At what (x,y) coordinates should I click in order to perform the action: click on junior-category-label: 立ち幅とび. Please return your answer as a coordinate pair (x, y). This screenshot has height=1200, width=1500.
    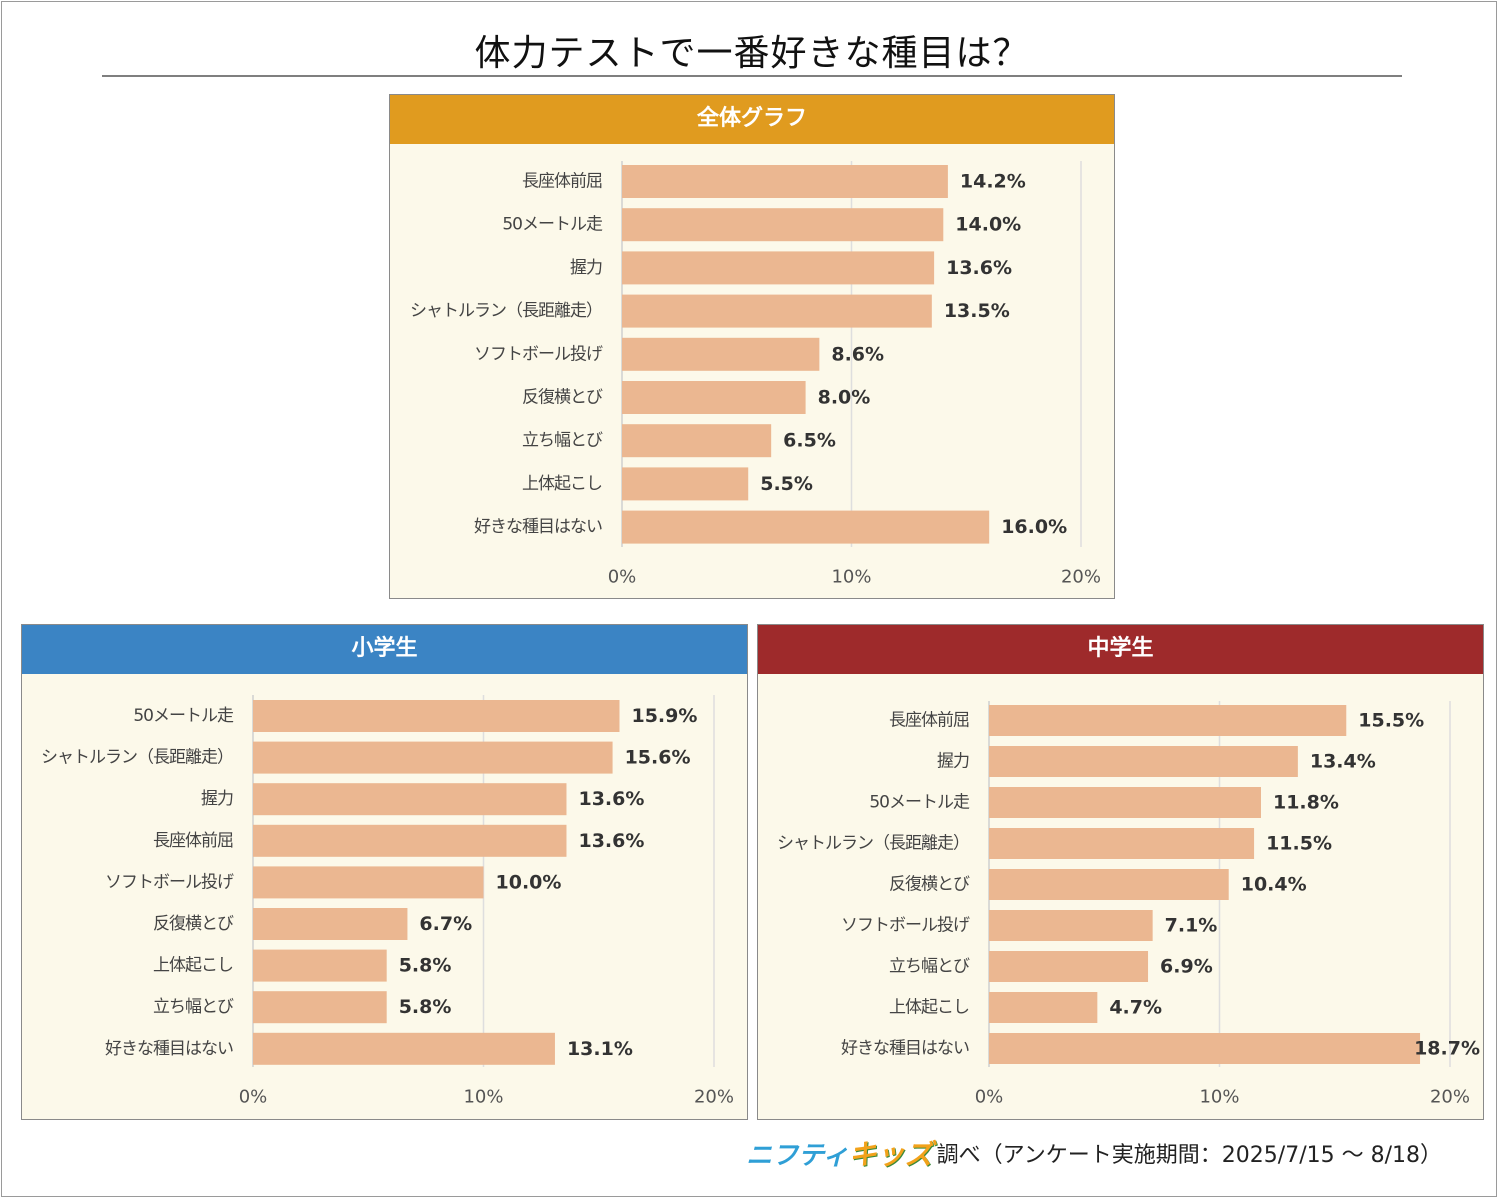
    Looking at the image, I should click on (929, 967).